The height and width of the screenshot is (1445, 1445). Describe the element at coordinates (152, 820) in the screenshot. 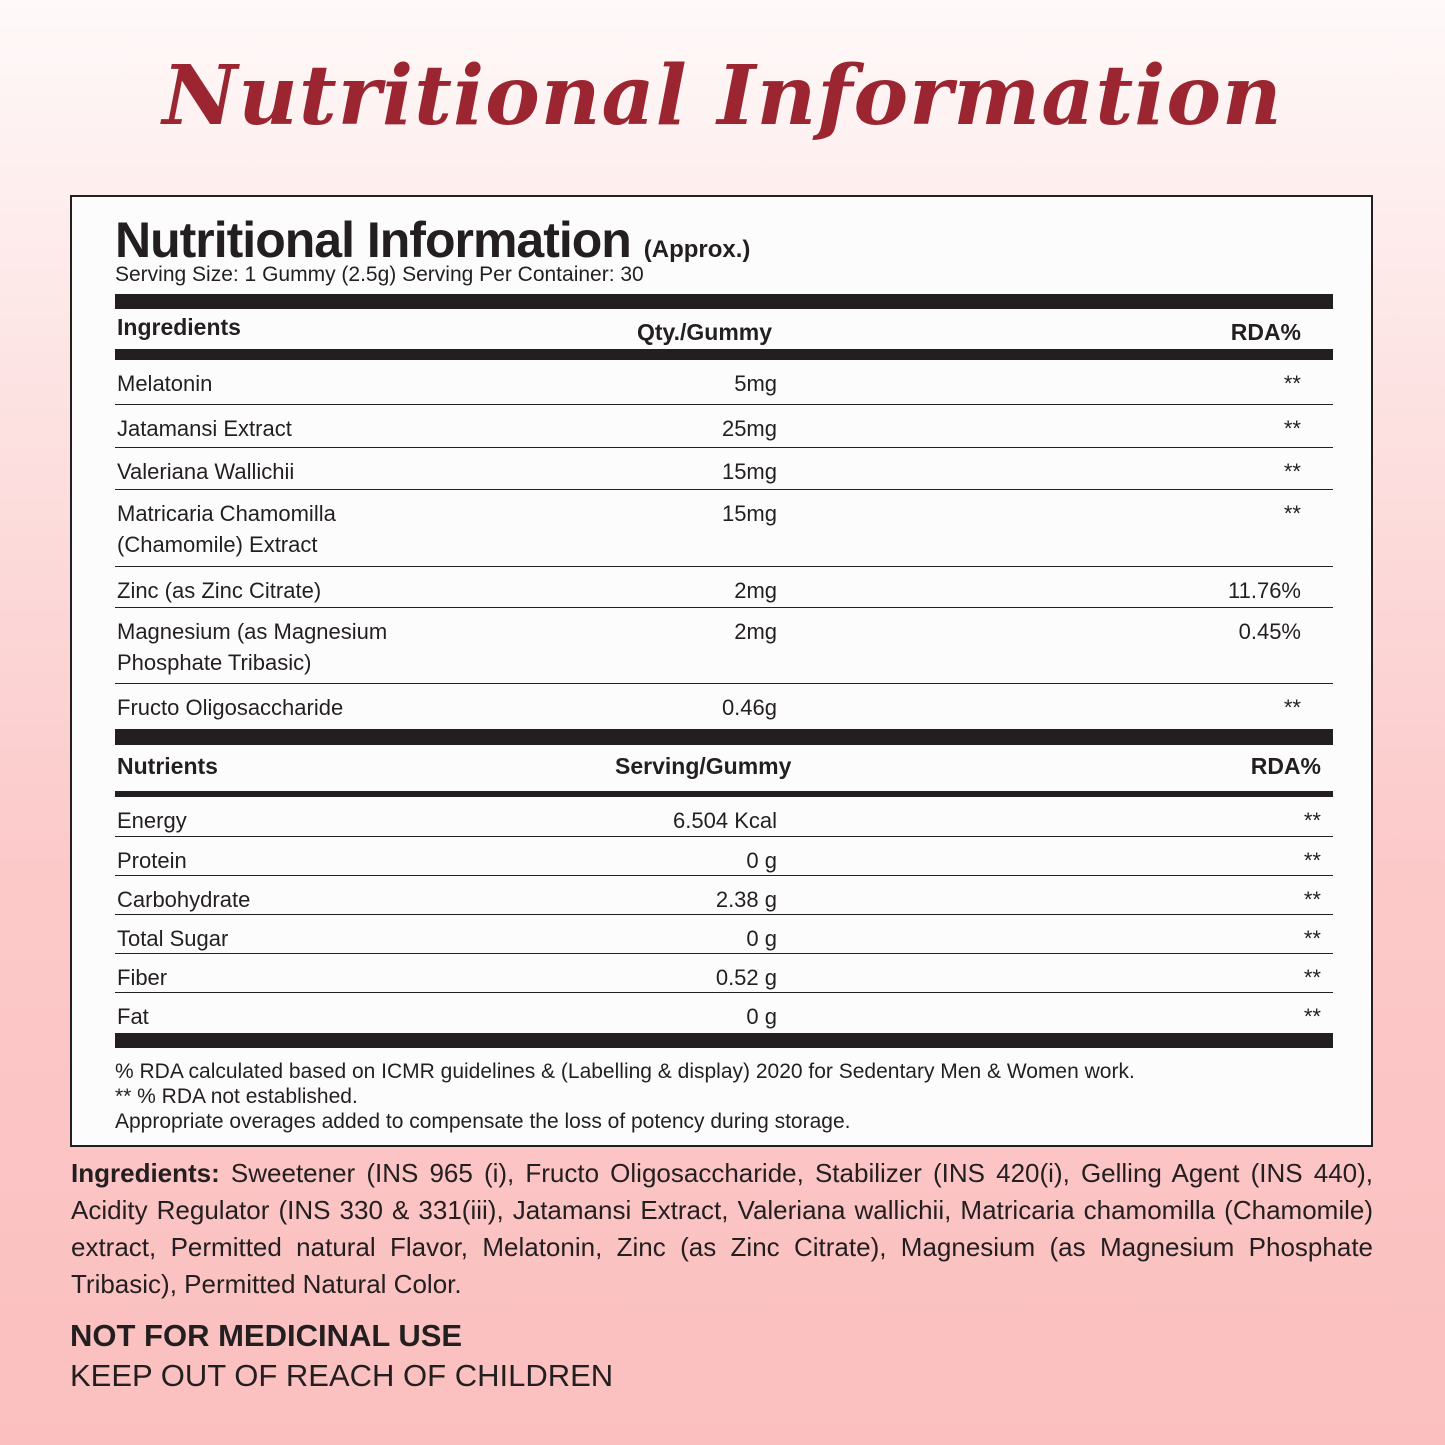

I see `row-name: Energy` at that location.